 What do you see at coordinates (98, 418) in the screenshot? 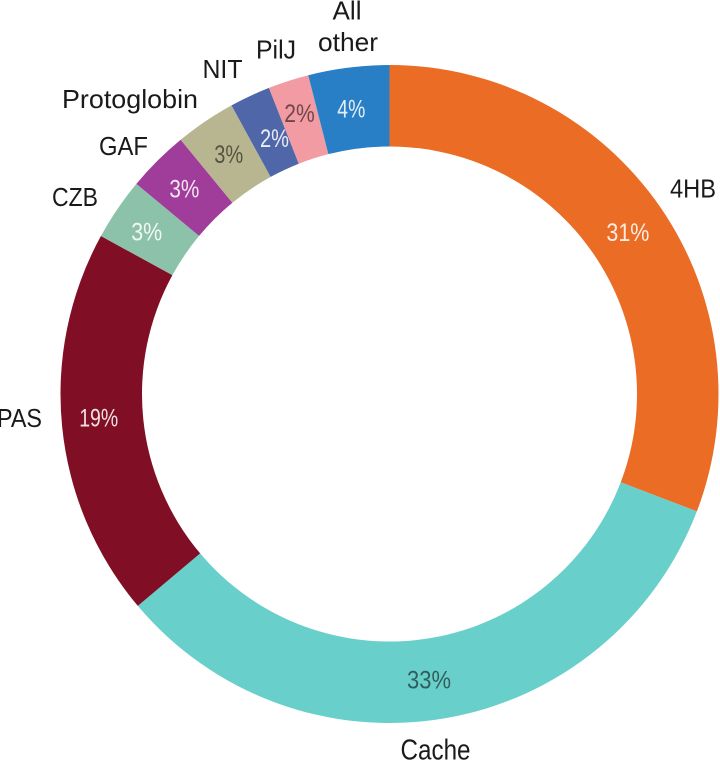
I see `svg-text: 19%` at bounding box center [98, 418].